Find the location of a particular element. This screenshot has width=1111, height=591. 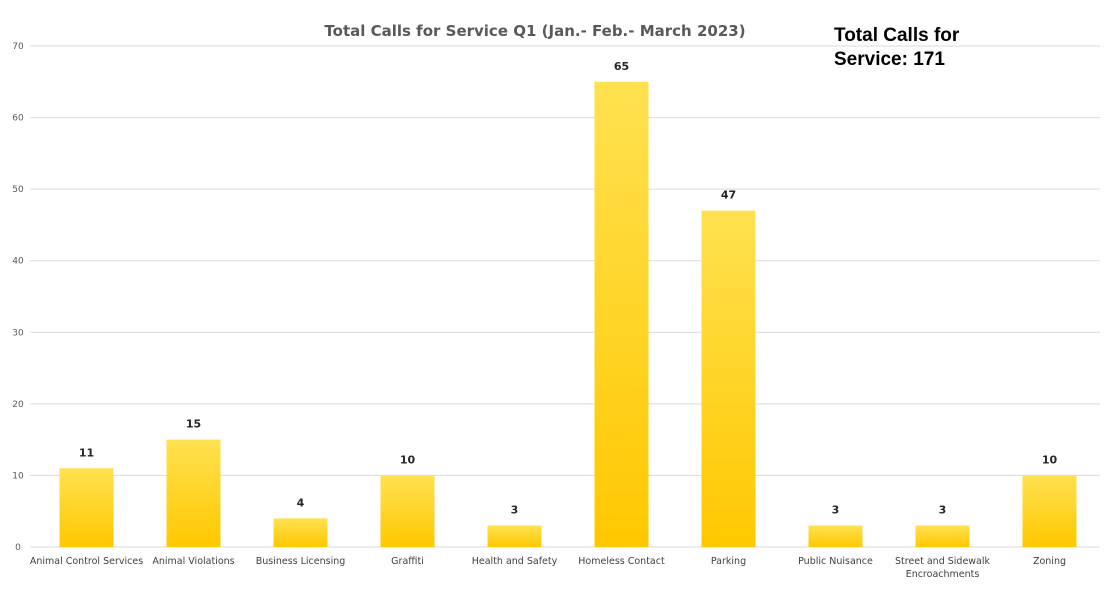

total-calls-note-line2: Service: 171 is located at coordinates (889, 59).